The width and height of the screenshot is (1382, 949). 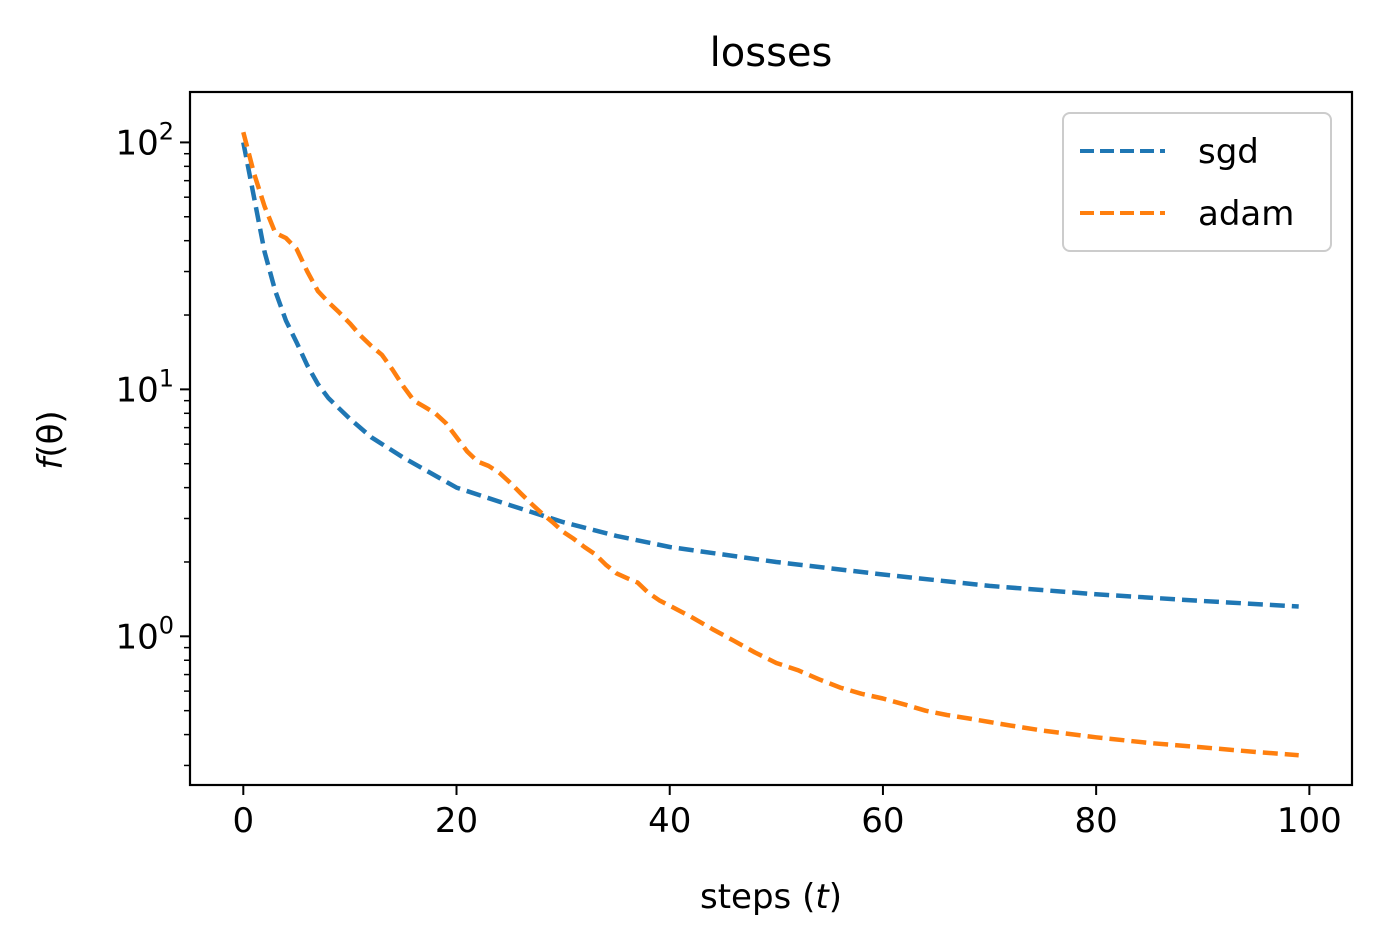 What do you see at coordinates (771, 53) in the screenshot?
I see `chart-title: losses` at bounding box center [771, 53].